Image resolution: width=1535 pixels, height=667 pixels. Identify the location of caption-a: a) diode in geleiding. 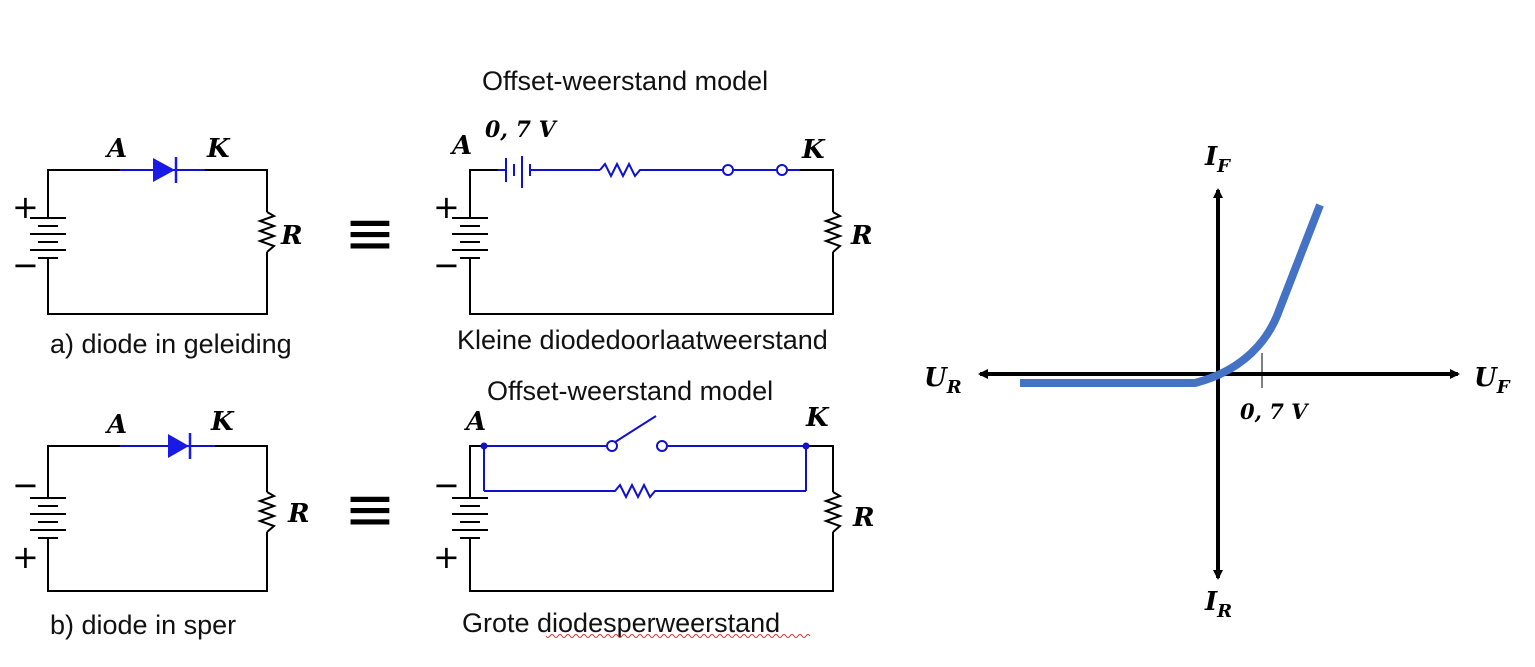
(171, 344).